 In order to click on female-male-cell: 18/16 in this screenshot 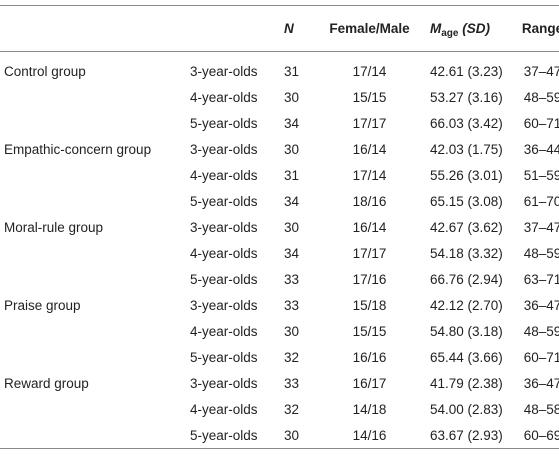, I will do `click(369, 201)`.